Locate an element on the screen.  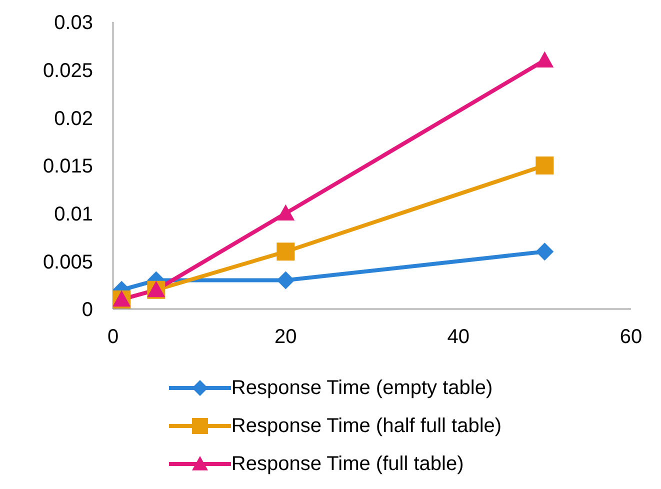
y-tick-label: 0.01 is located at coordinates (73, 214).